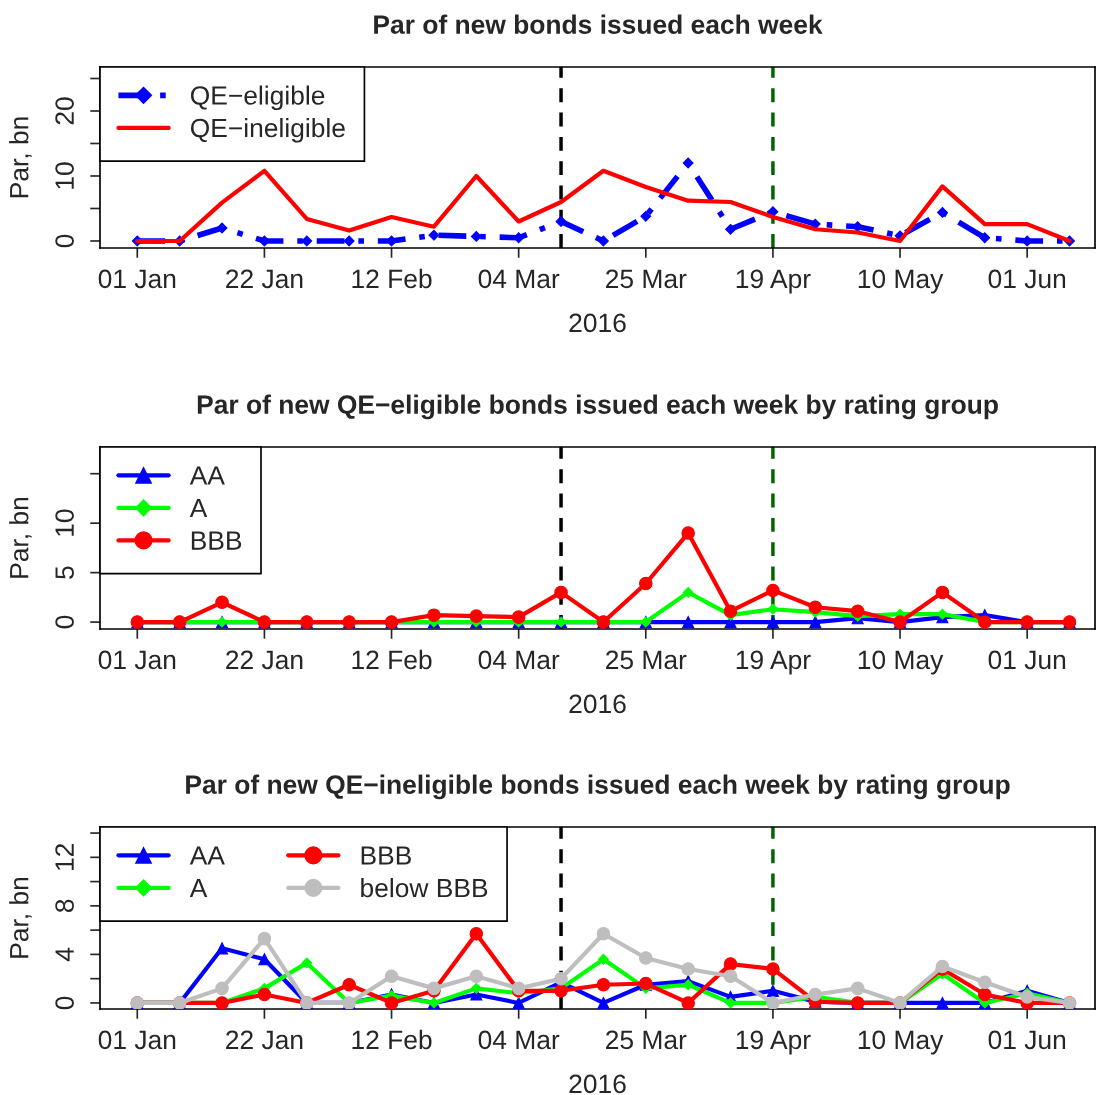 This screenshot has width=1097, height=1095. Describe the element at coordinates (267, 130) in the screenshot. I see `legend-label: QE−ineligible` at that location.